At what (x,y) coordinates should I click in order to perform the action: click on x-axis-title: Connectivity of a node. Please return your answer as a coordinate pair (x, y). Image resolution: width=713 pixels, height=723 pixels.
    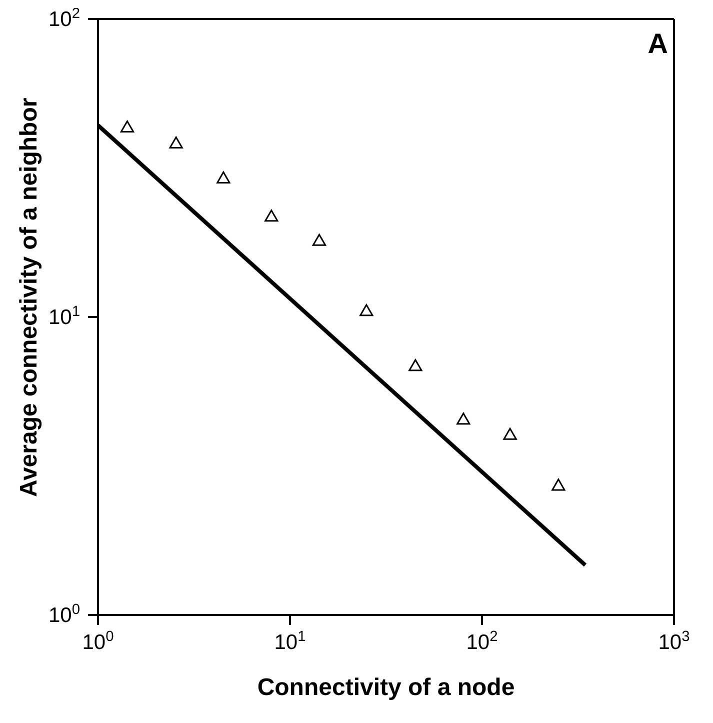
    Looking at the image, I should click on (386, 687).